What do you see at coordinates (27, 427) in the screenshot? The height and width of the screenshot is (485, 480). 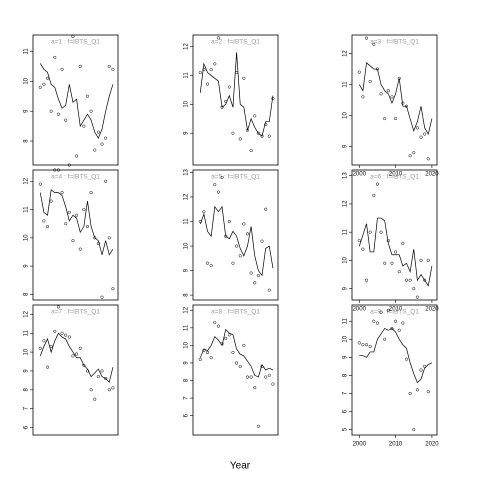 I see `y-tick-label: 6` at bounding box center [27, 427].